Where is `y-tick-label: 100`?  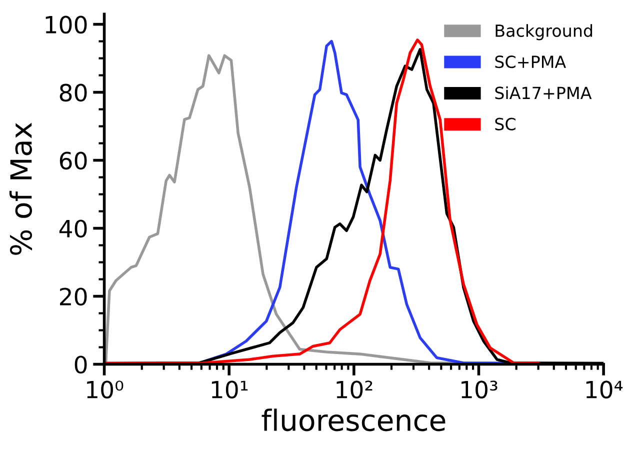
y-tick-label: 100 is located at coordinates (66, 25).